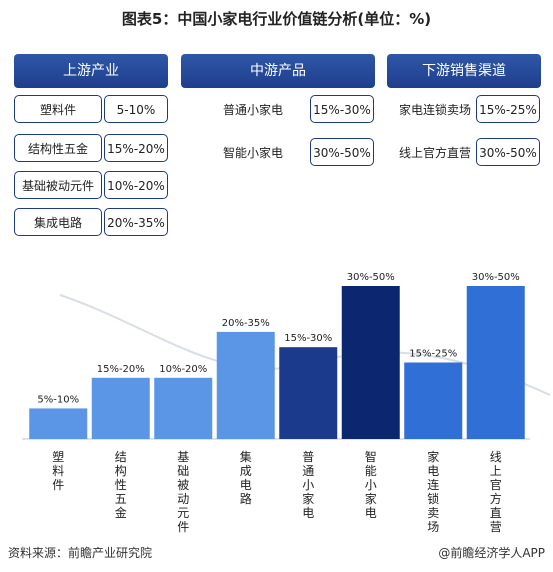  I want to click on bar-value-label-7: 15%-25%, so click(433, 354).